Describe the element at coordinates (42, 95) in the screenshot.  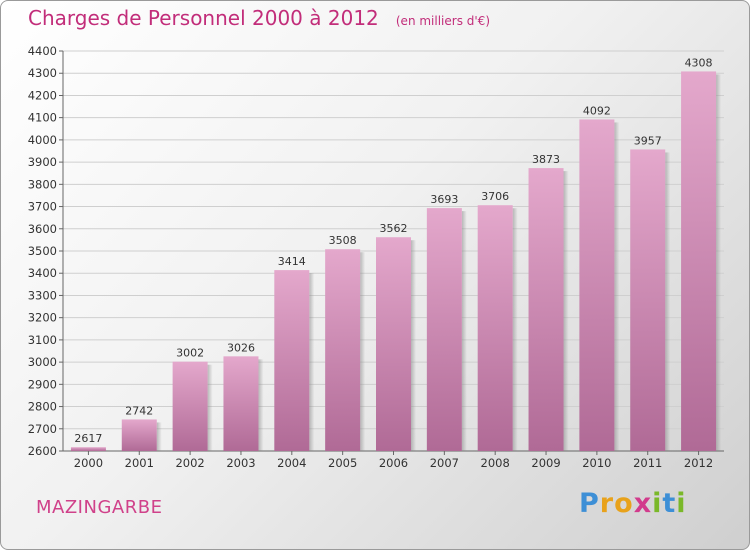
I see `y-tick-label: 4200` at that location.